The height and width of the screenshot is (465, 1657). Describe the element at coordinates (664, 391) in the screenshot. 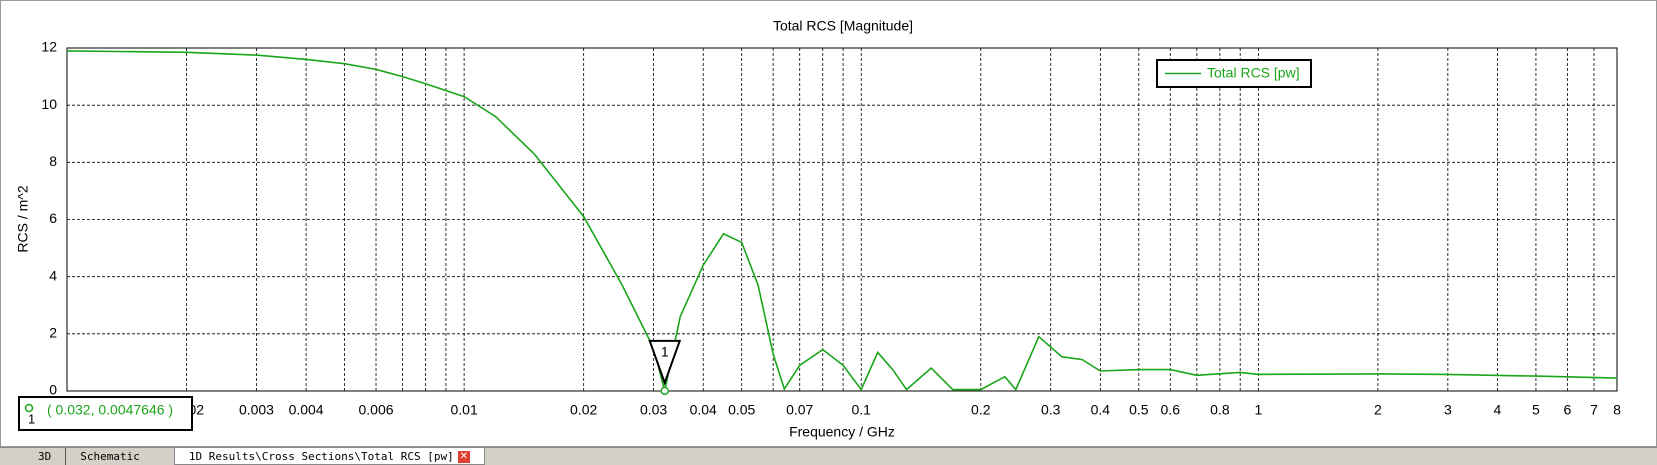

I see `marker-point` at that location.